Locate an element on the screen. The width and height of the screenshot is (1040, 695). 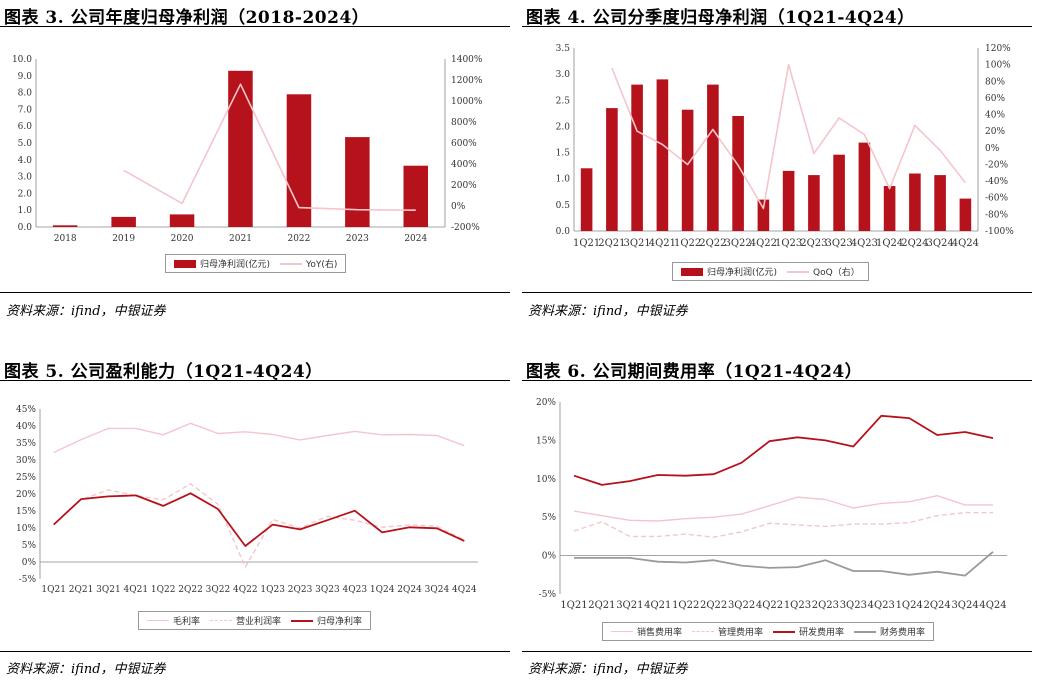
chart-title: 图表 5. 公司盈利能力（1Q21-4Q24） is located at coordinates (163, 372).